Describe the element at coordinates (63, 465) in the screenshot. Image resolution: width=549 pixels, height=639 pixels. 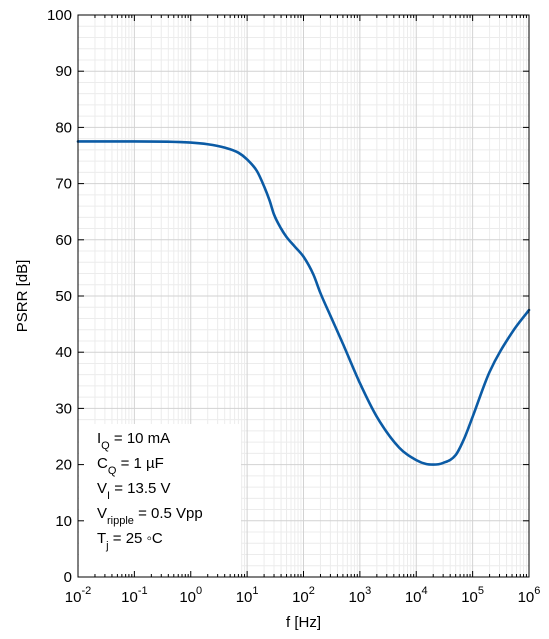
I see `y-tick-label: 20` at that location.